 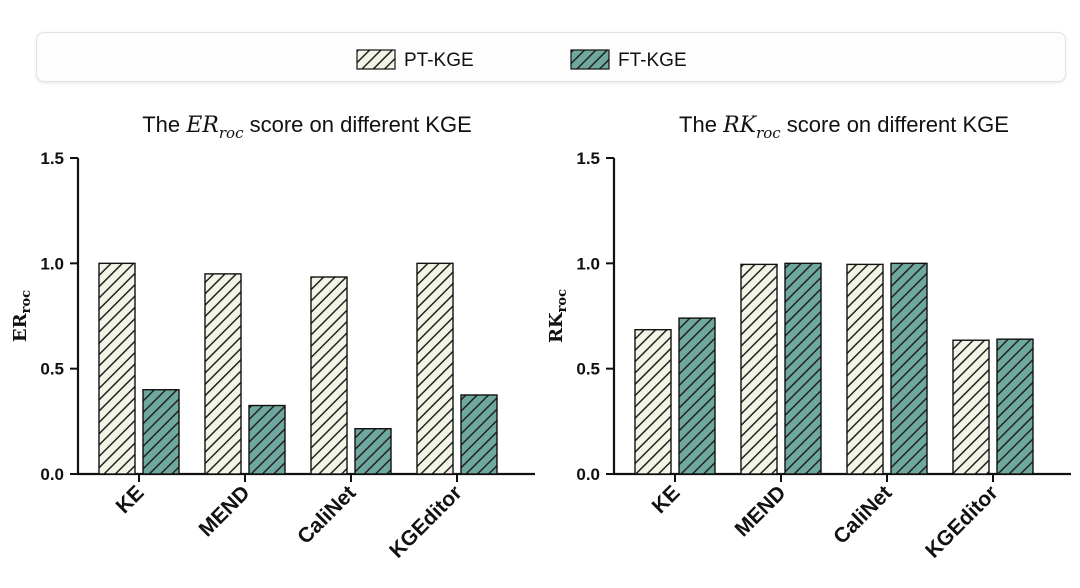 What do you see at coordinates (307, 127) in the screenshot?
I see `chart-title-er: The ERroc score on different KGE` at bounding box center [307, 127].